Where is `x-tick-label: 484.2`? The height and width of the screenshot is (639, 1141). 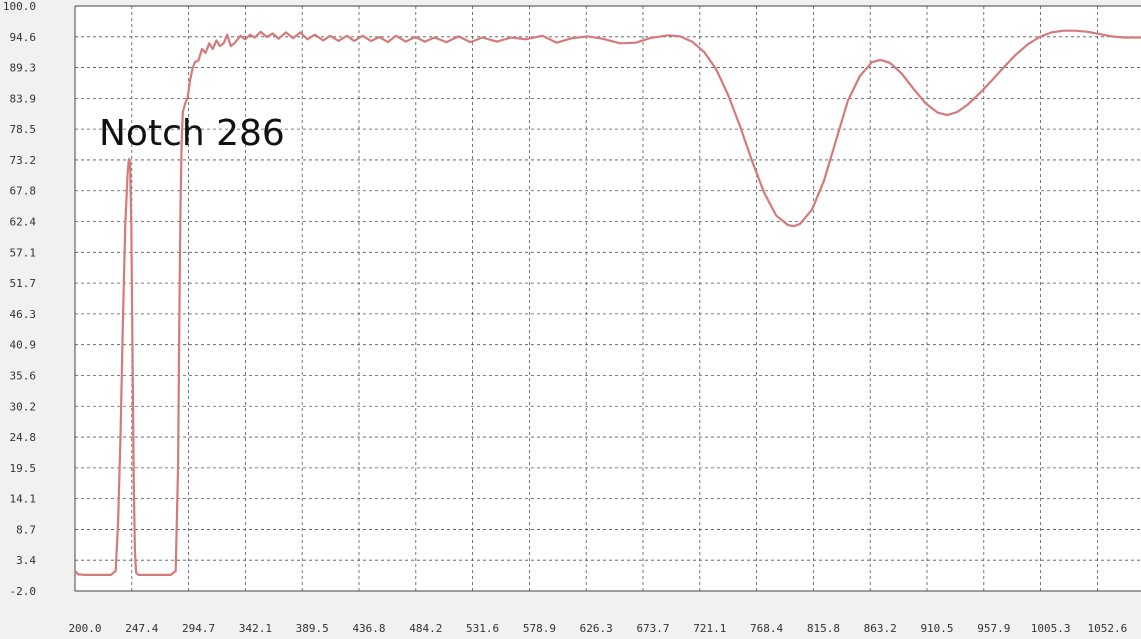
x-tick-label: 484.2 is located at coordinates (425, 628).